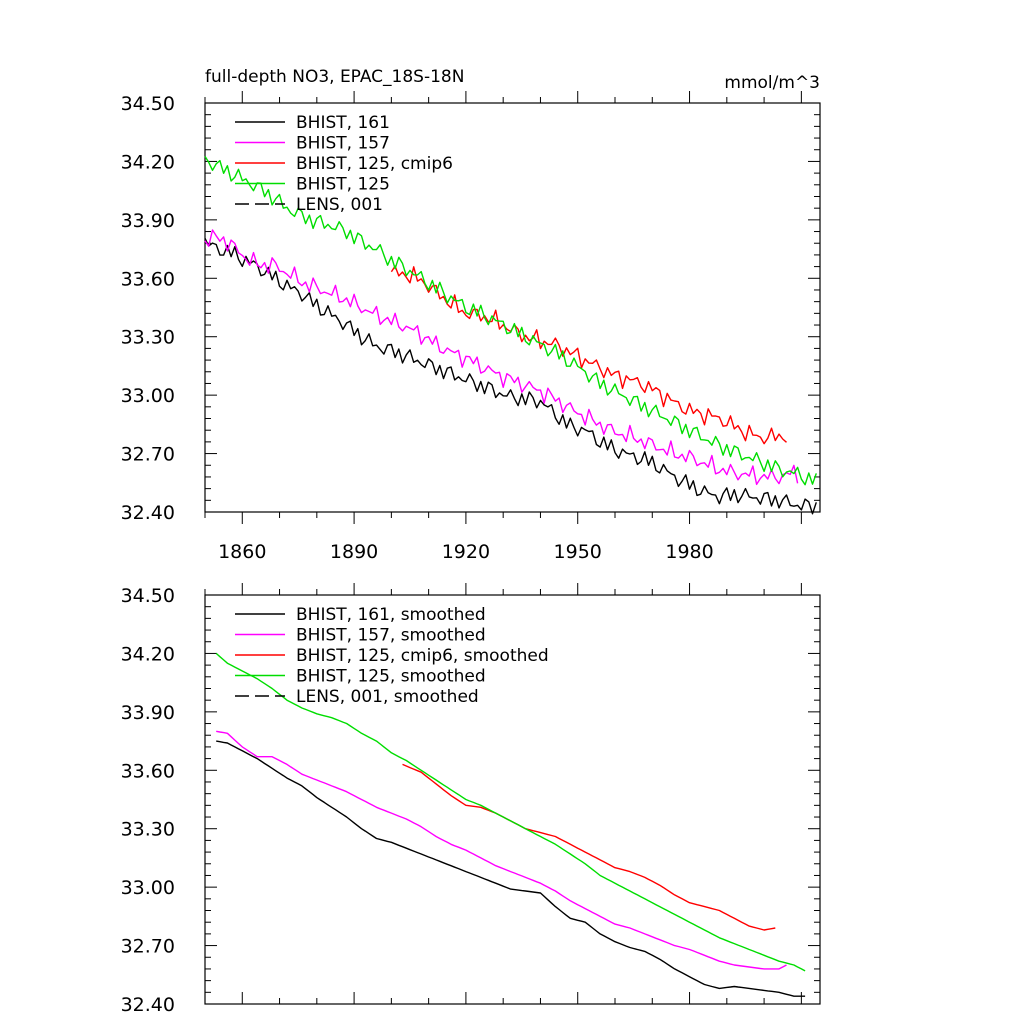 This screenshot has width=1024, height=1024. I want to click on legend-label: BHIST, 125, cmip6, so click(374, 164).